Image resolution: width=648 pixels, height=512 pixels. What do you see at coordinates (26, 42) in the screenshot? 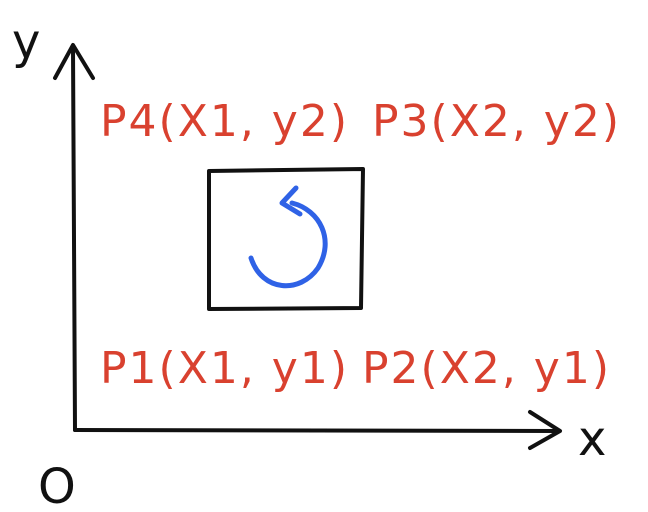
I see `y-axis-label: y` at bounding box center [26, 42].